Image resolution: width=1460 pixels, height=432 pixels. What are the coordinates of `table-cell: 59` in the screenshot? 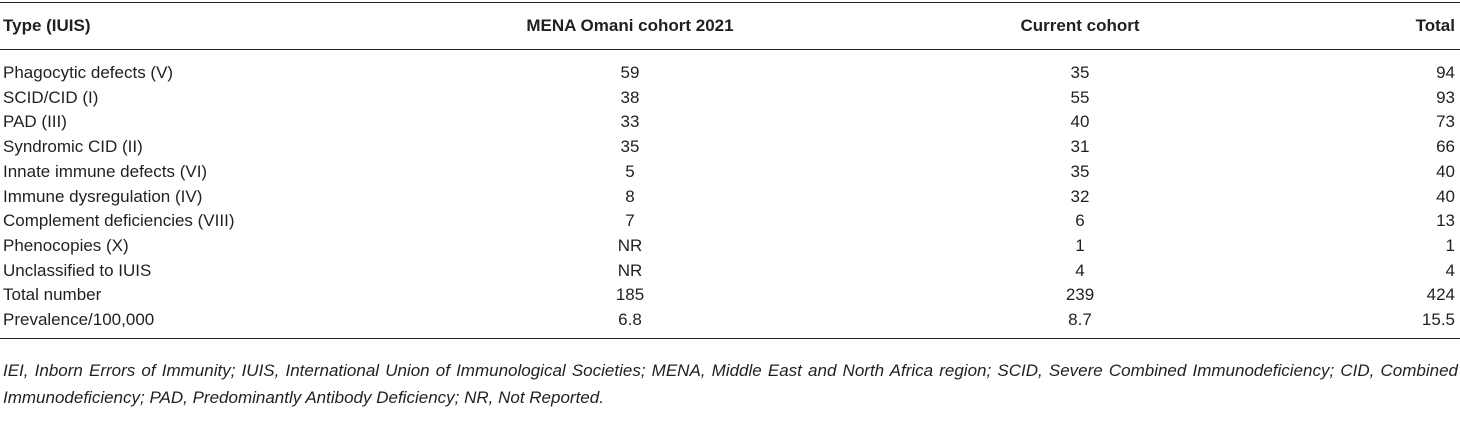 It's located at (630, 72).